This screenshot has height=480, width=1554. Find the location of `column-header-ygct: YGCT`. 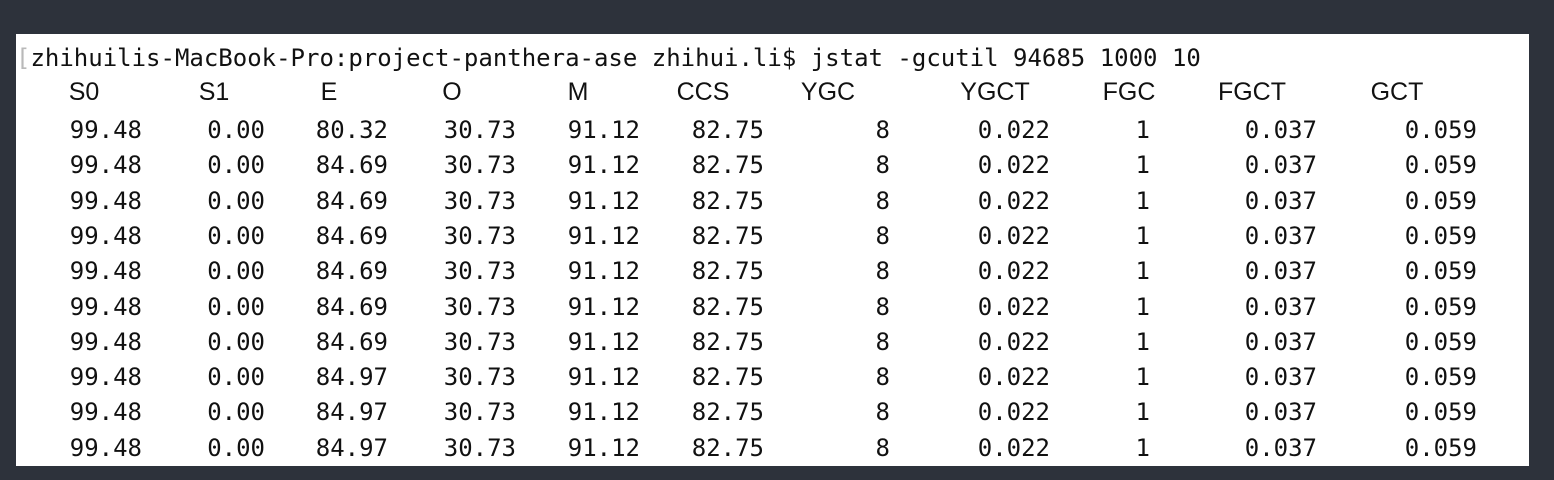

column-header-ygct: YGCT is located at coordinates (995, 92).